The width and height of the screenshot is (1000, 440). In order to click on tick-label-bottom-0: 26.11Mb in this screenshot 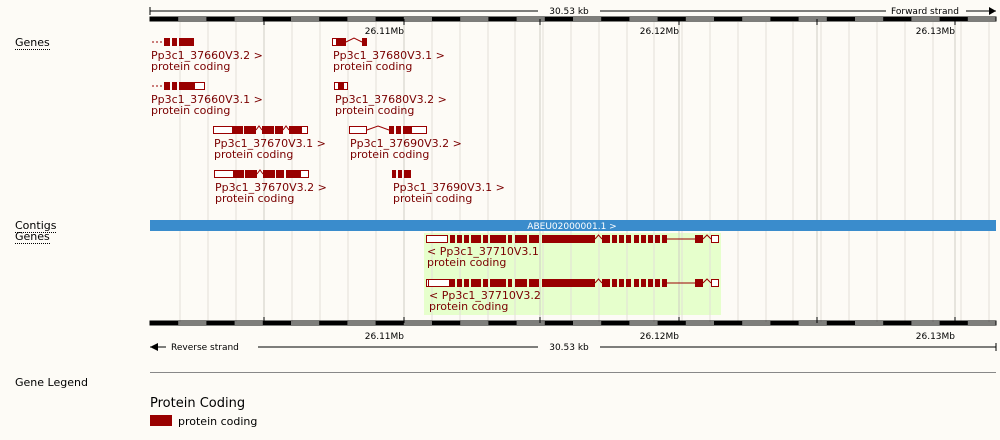, I will do `click(385, 337)`.